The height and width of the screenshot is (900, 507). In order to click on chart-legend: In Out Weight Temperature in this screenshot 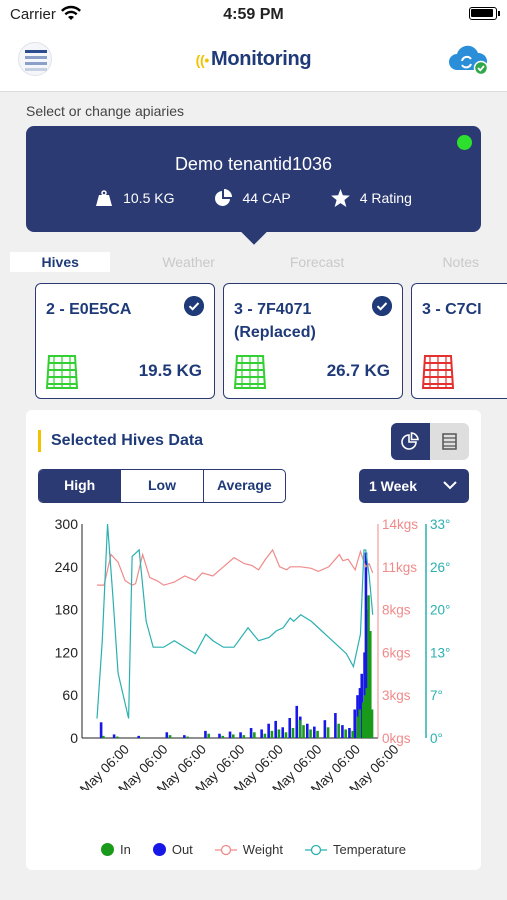, I will do `click(253, 849)`.